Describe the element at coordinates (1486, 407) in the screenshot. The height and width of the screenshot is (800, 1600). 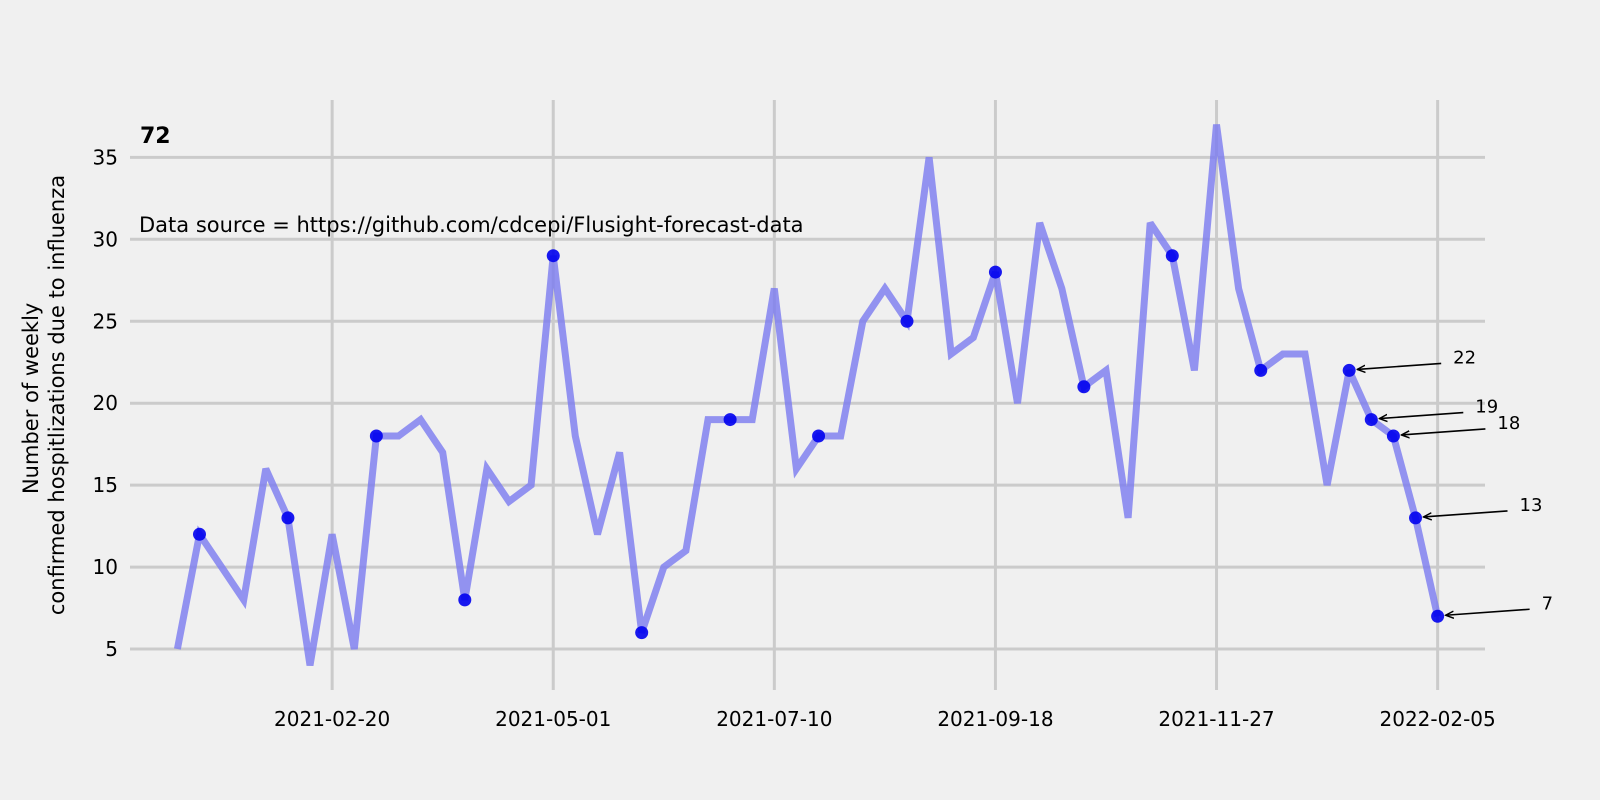
I see `annotation-label: 19` at that location.